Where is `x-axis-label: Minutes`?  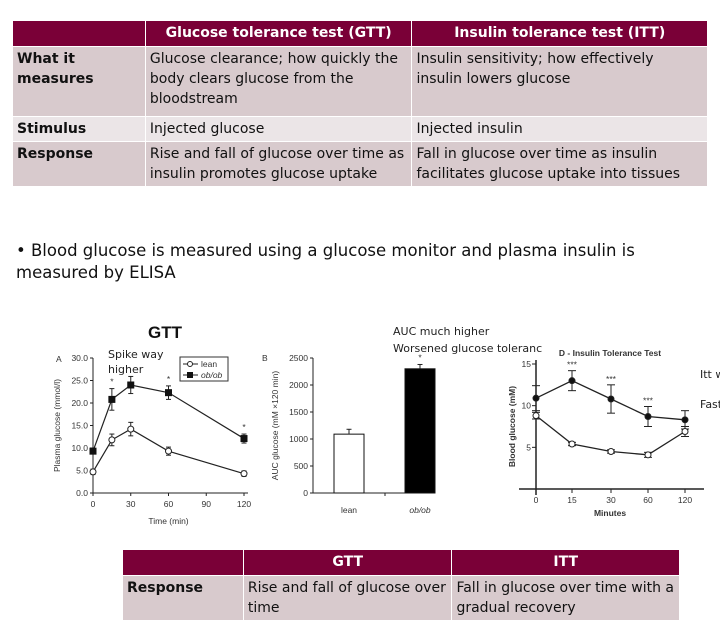
x-axis-label: Minutes is located at coordinates (610, 513).